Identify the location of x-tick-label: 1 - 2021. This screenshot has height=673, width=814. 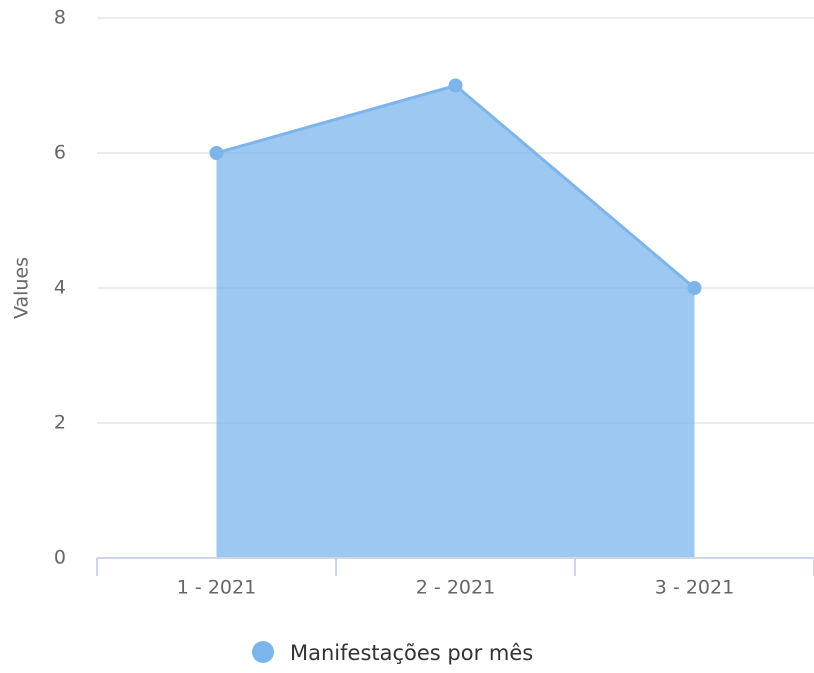
(216, 588).